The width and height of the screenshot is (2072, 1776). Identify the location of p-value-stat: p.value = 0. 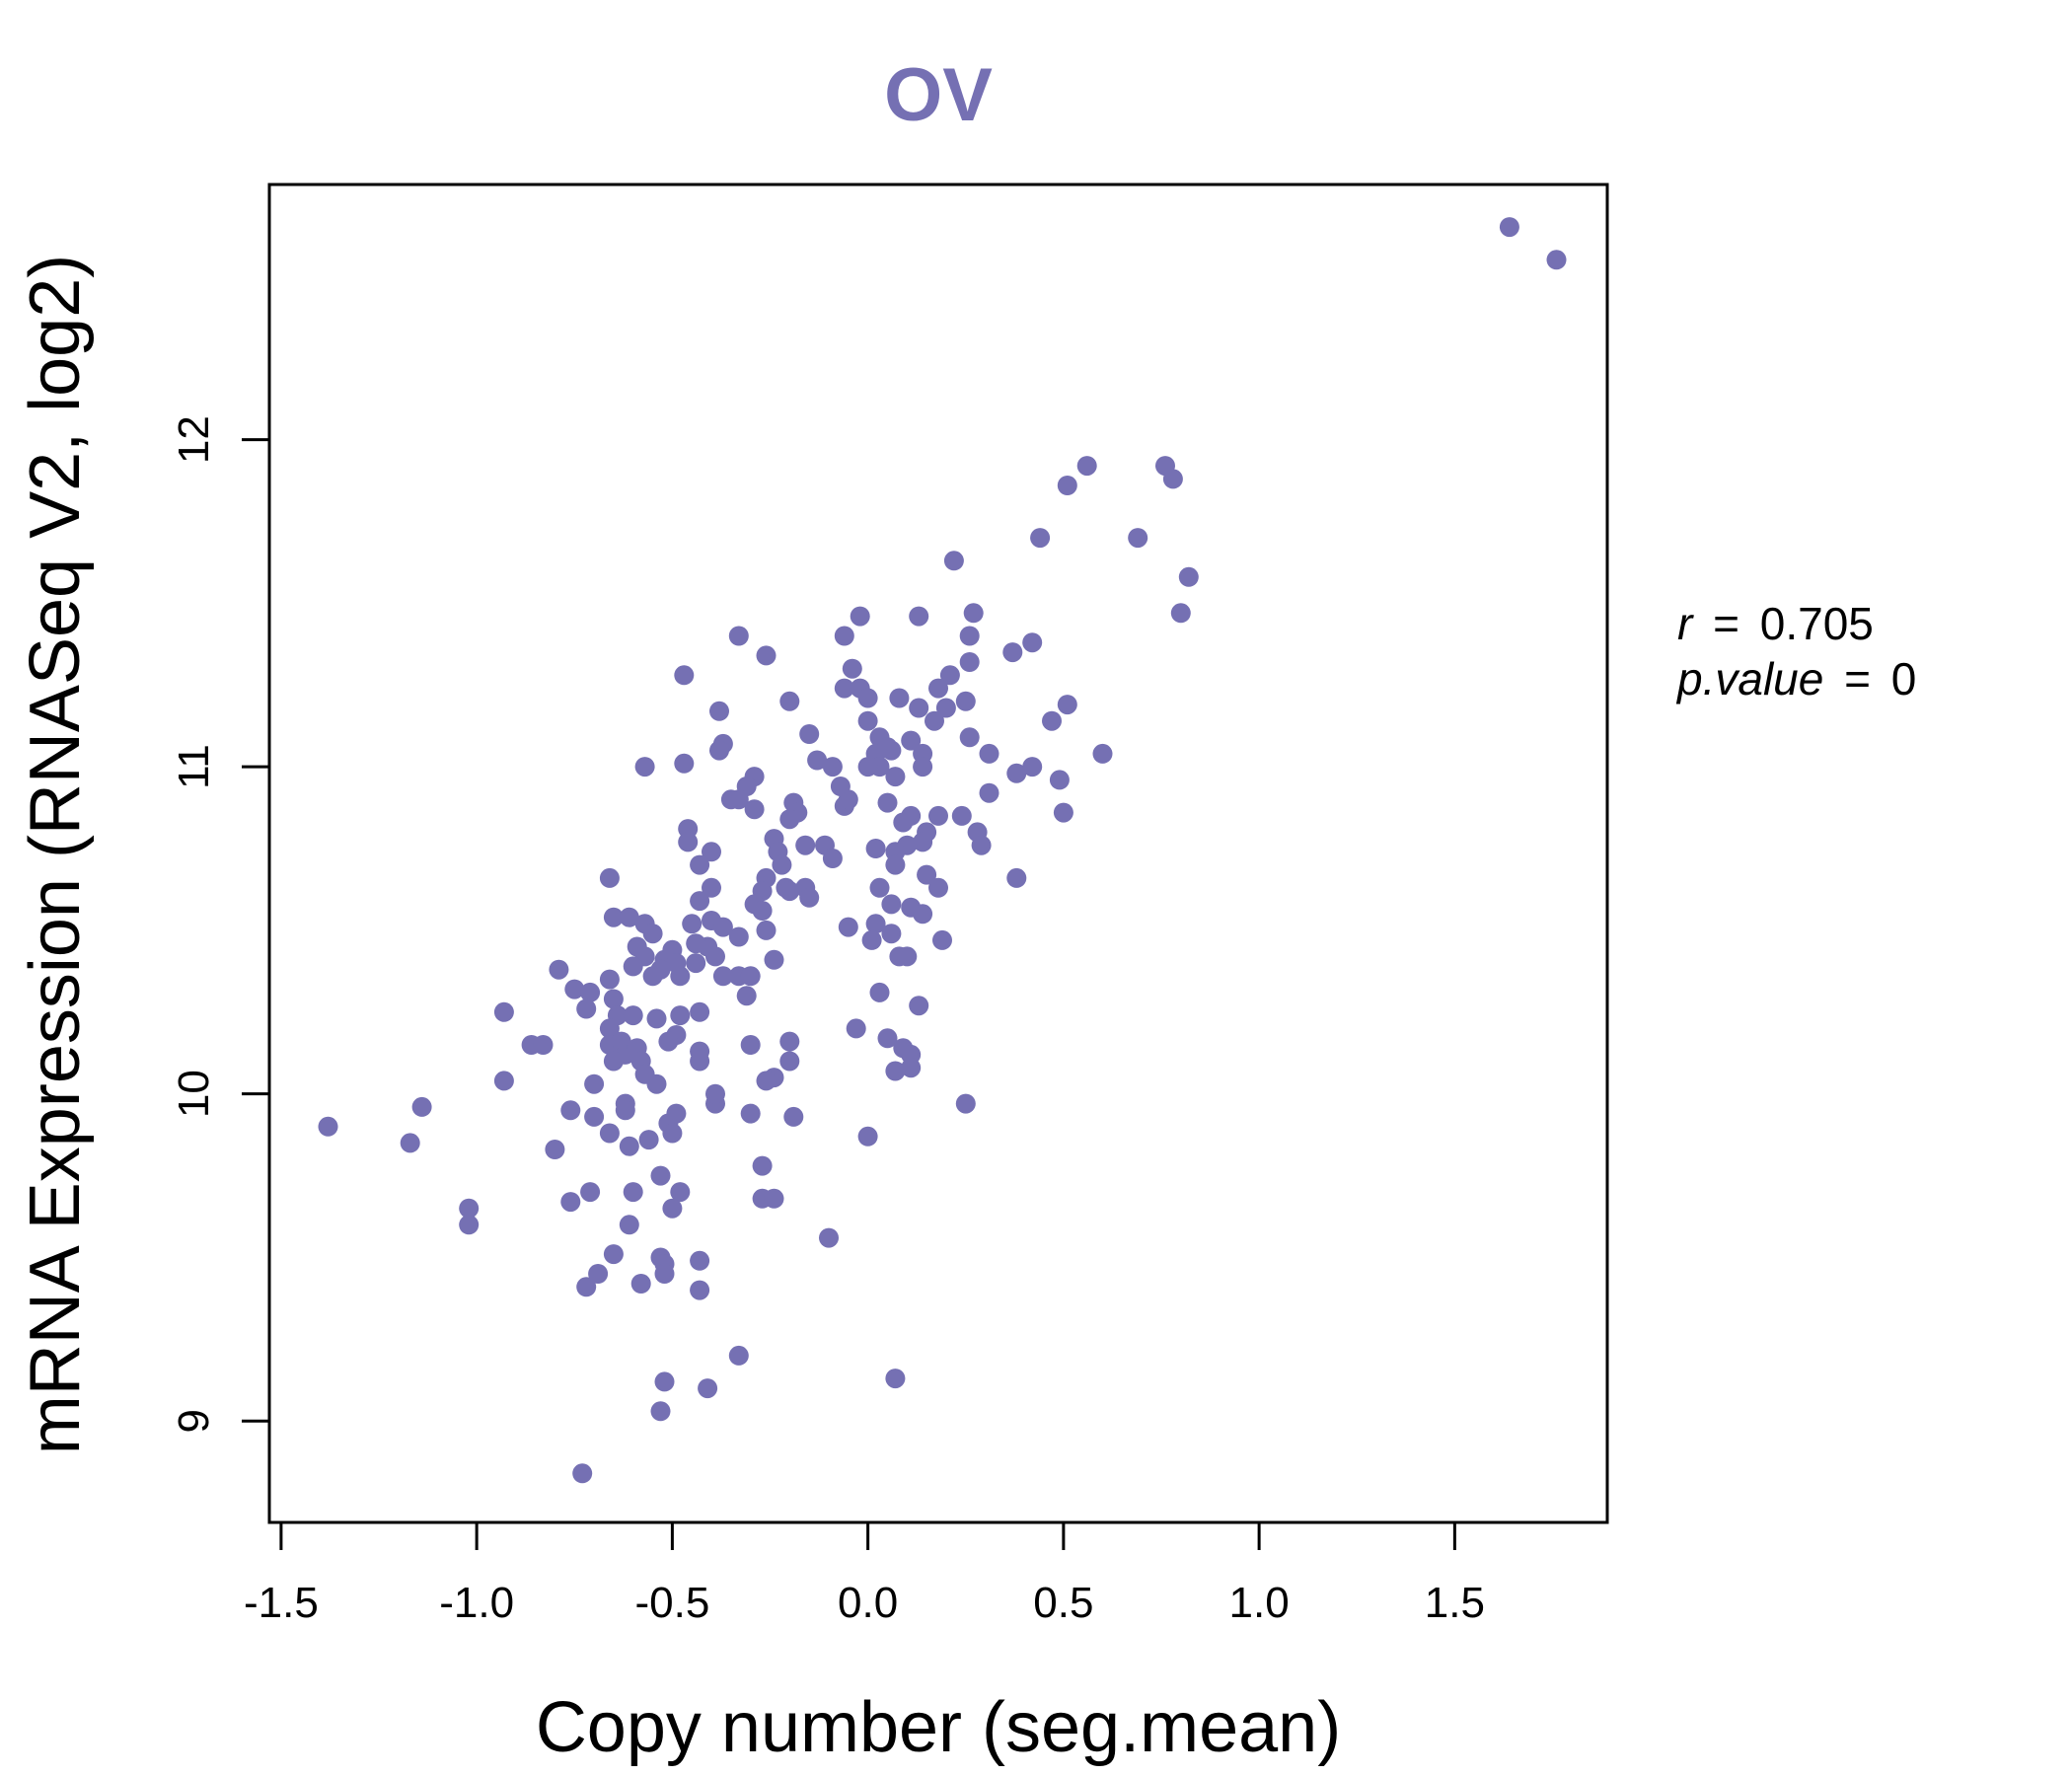
(1796, 679).